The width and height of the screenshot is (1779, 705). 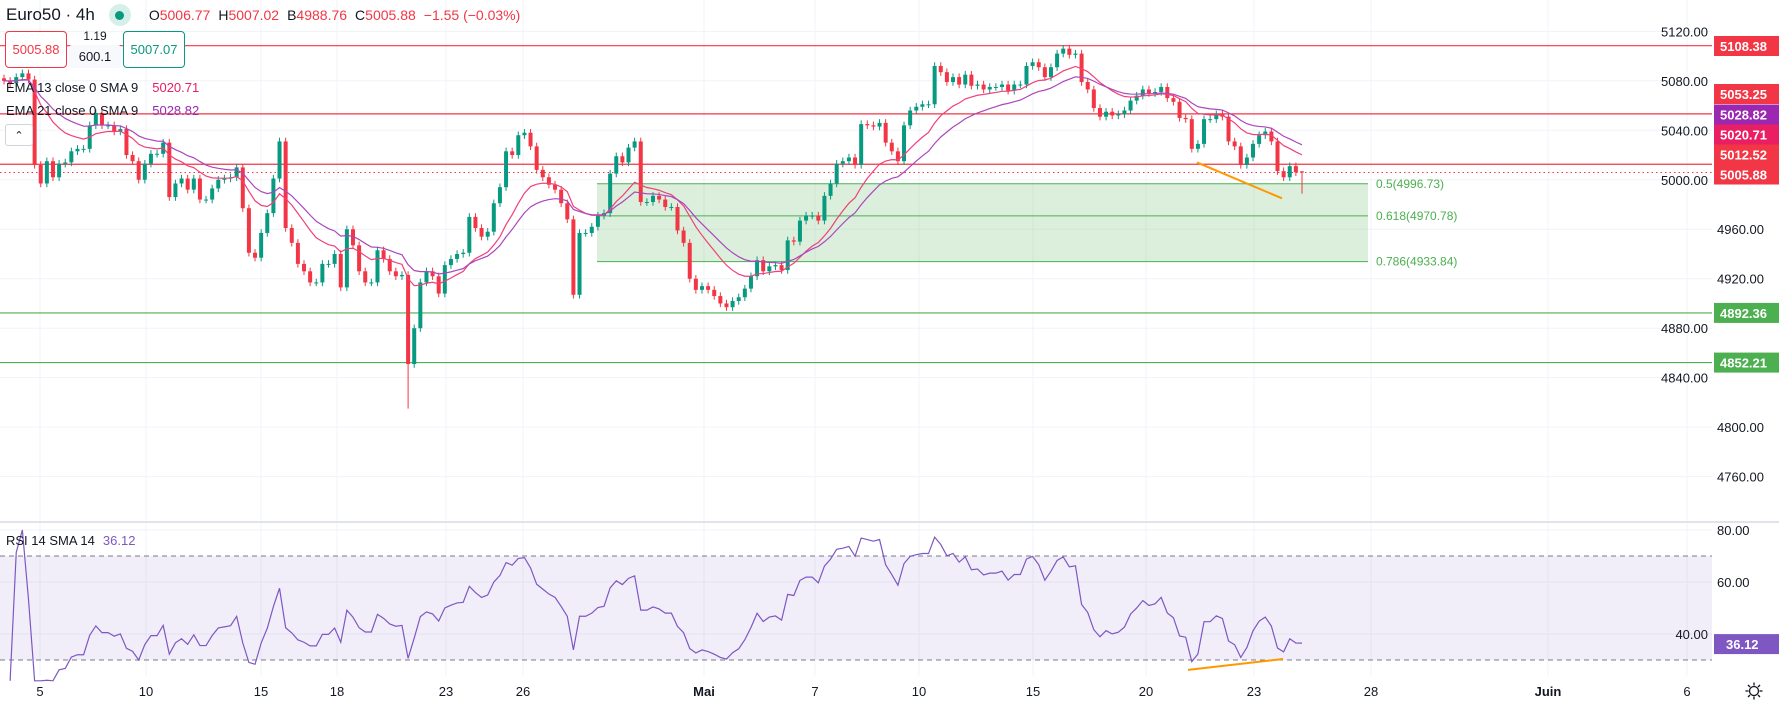 I want to click on fib-level-label: 0.786(4933.84), so click(x=1416, y=262).